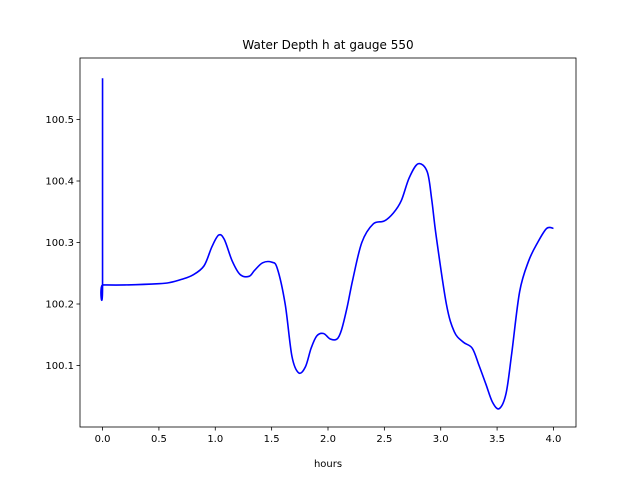  Describe the element at coordinates (159, 439) in the screenshot. I see `x-tick-label: 0.5` at that location.